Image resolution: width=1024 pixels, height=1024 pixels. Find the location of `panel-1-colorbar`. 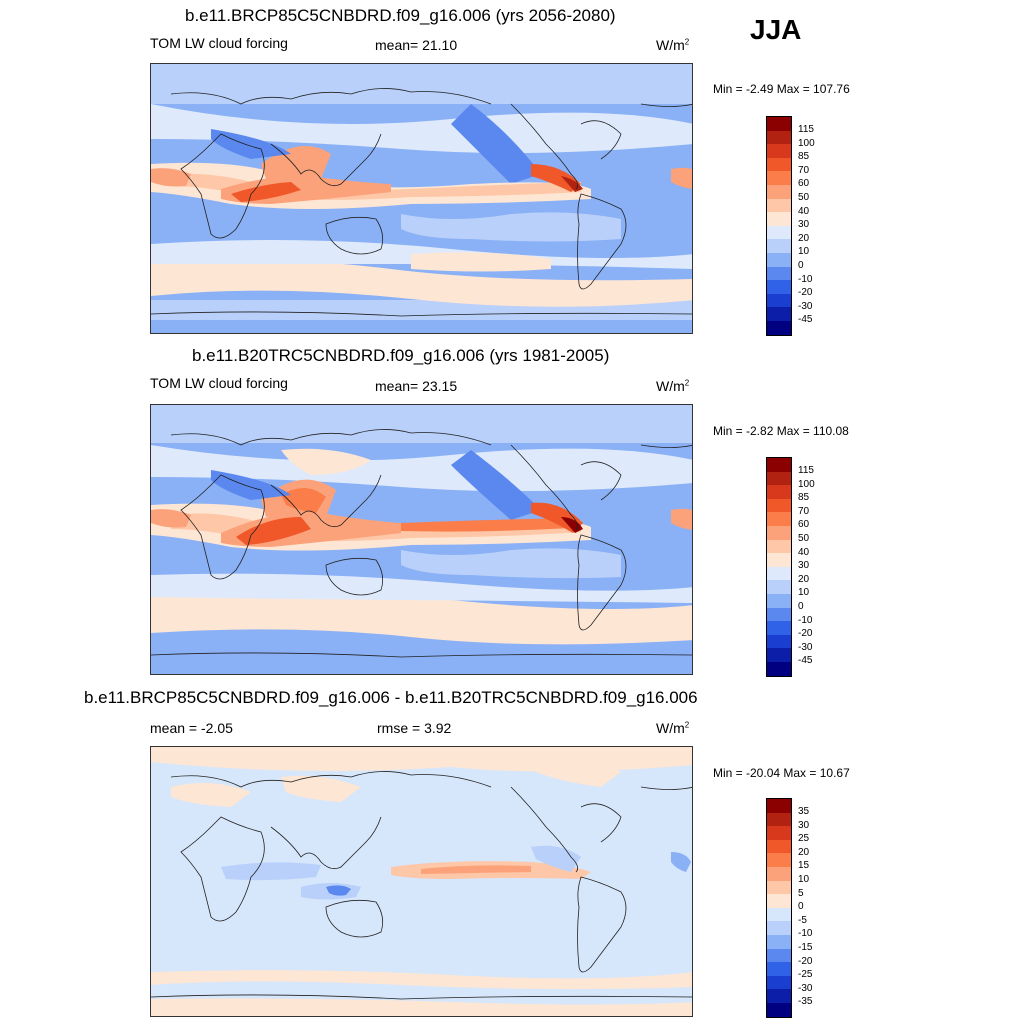

panel-1-colorbar is located at coordinates (779, 226).